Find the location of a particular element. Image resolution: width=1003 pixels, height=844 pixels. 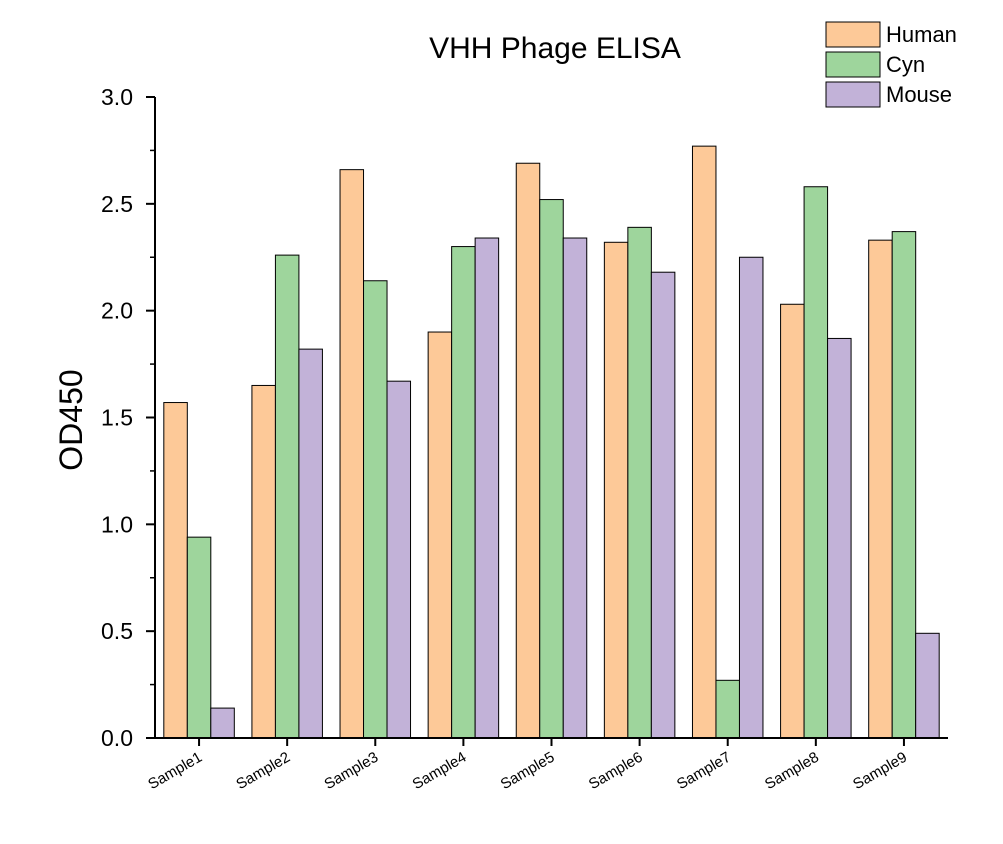

bar-cyn-sample1 is located at coordinates (199, 637).